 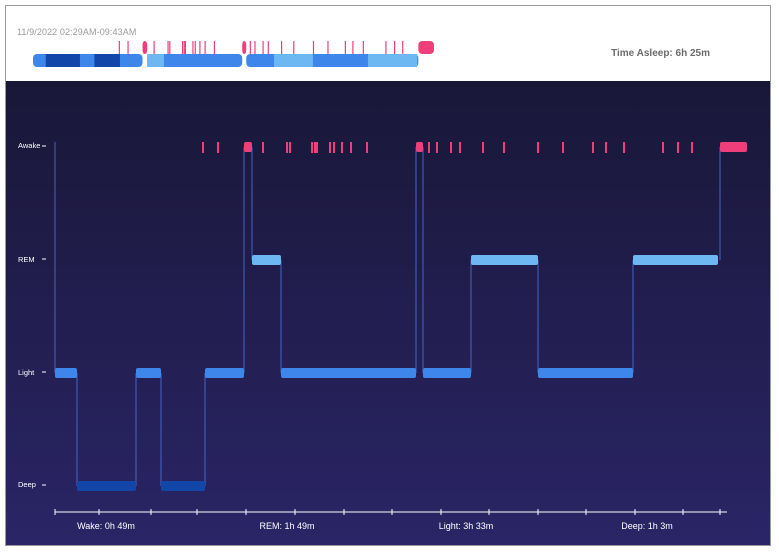 What do you see at coordinates (26, 372) in the screenshot?
I see `y-label-light: Light` at bounding box center [26, 372].